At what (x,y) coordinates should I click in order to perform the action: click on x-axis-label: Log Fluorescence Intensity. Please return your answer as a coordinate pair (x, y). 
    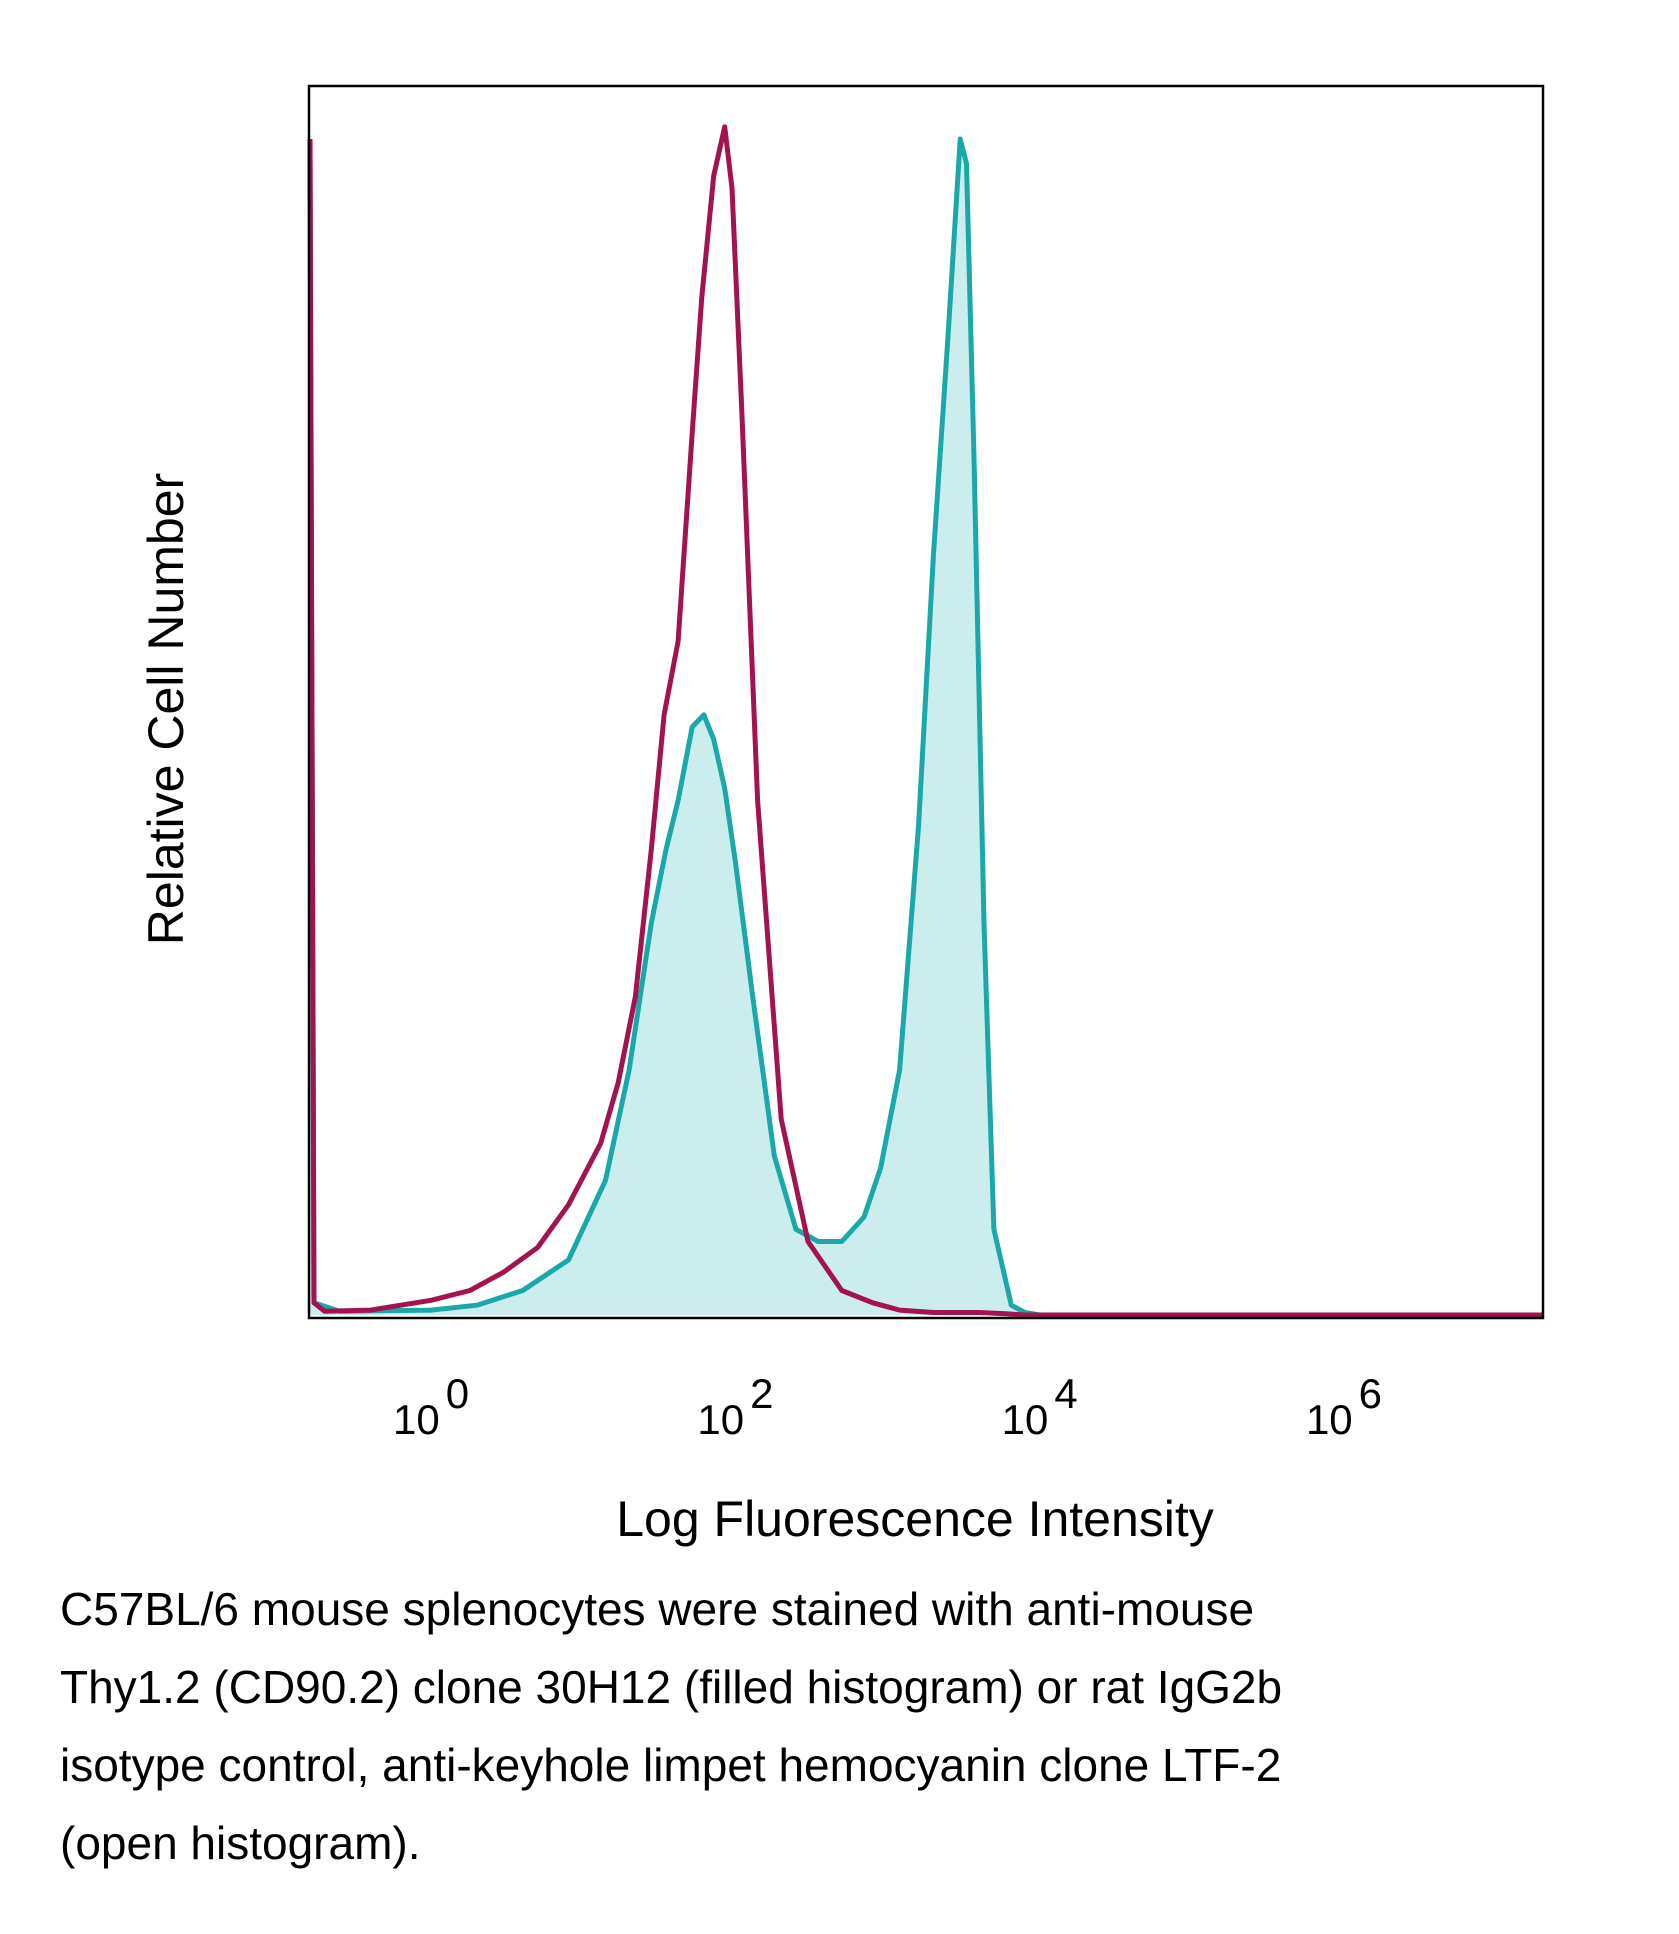
    Looking at the image, I should click on (915, 1519).